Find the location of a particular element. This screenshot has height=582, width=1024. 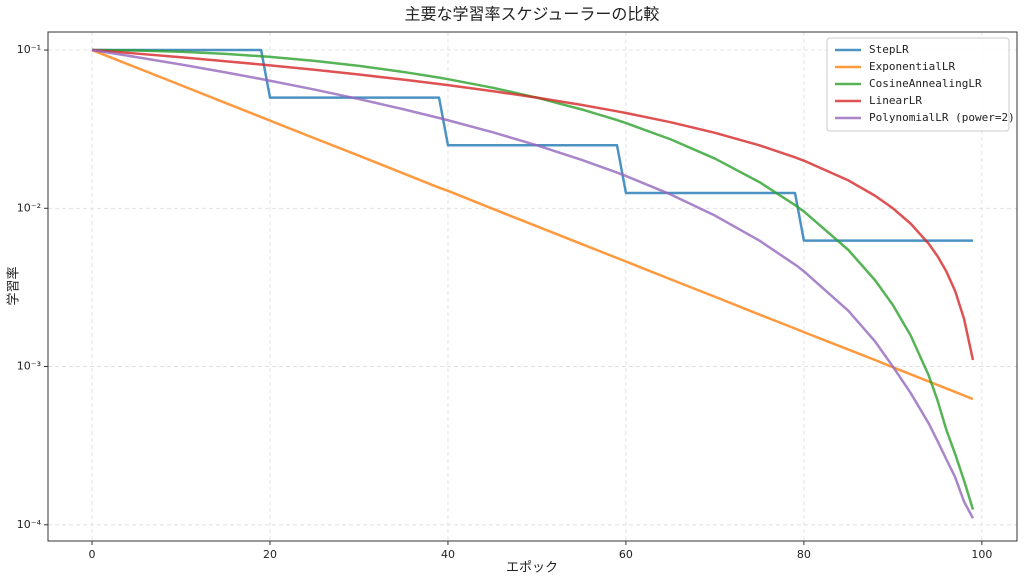

legend-label: ExponentialLR is located at coordinates (912, 66).